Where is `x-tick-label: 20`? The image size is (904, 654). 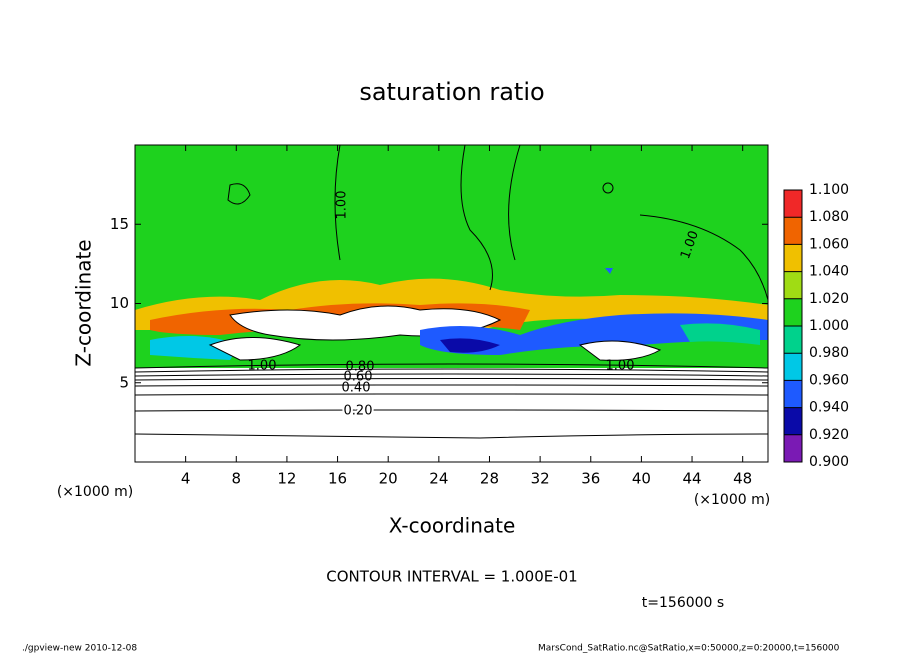
x-tick-label: 20 is located at coordinates (388, 479).